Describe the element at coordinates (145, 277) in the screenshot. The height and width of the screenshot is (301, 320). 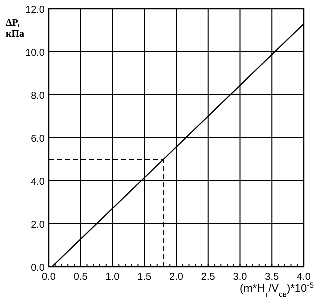
I see `x-tick-label: 1.5` at that location.